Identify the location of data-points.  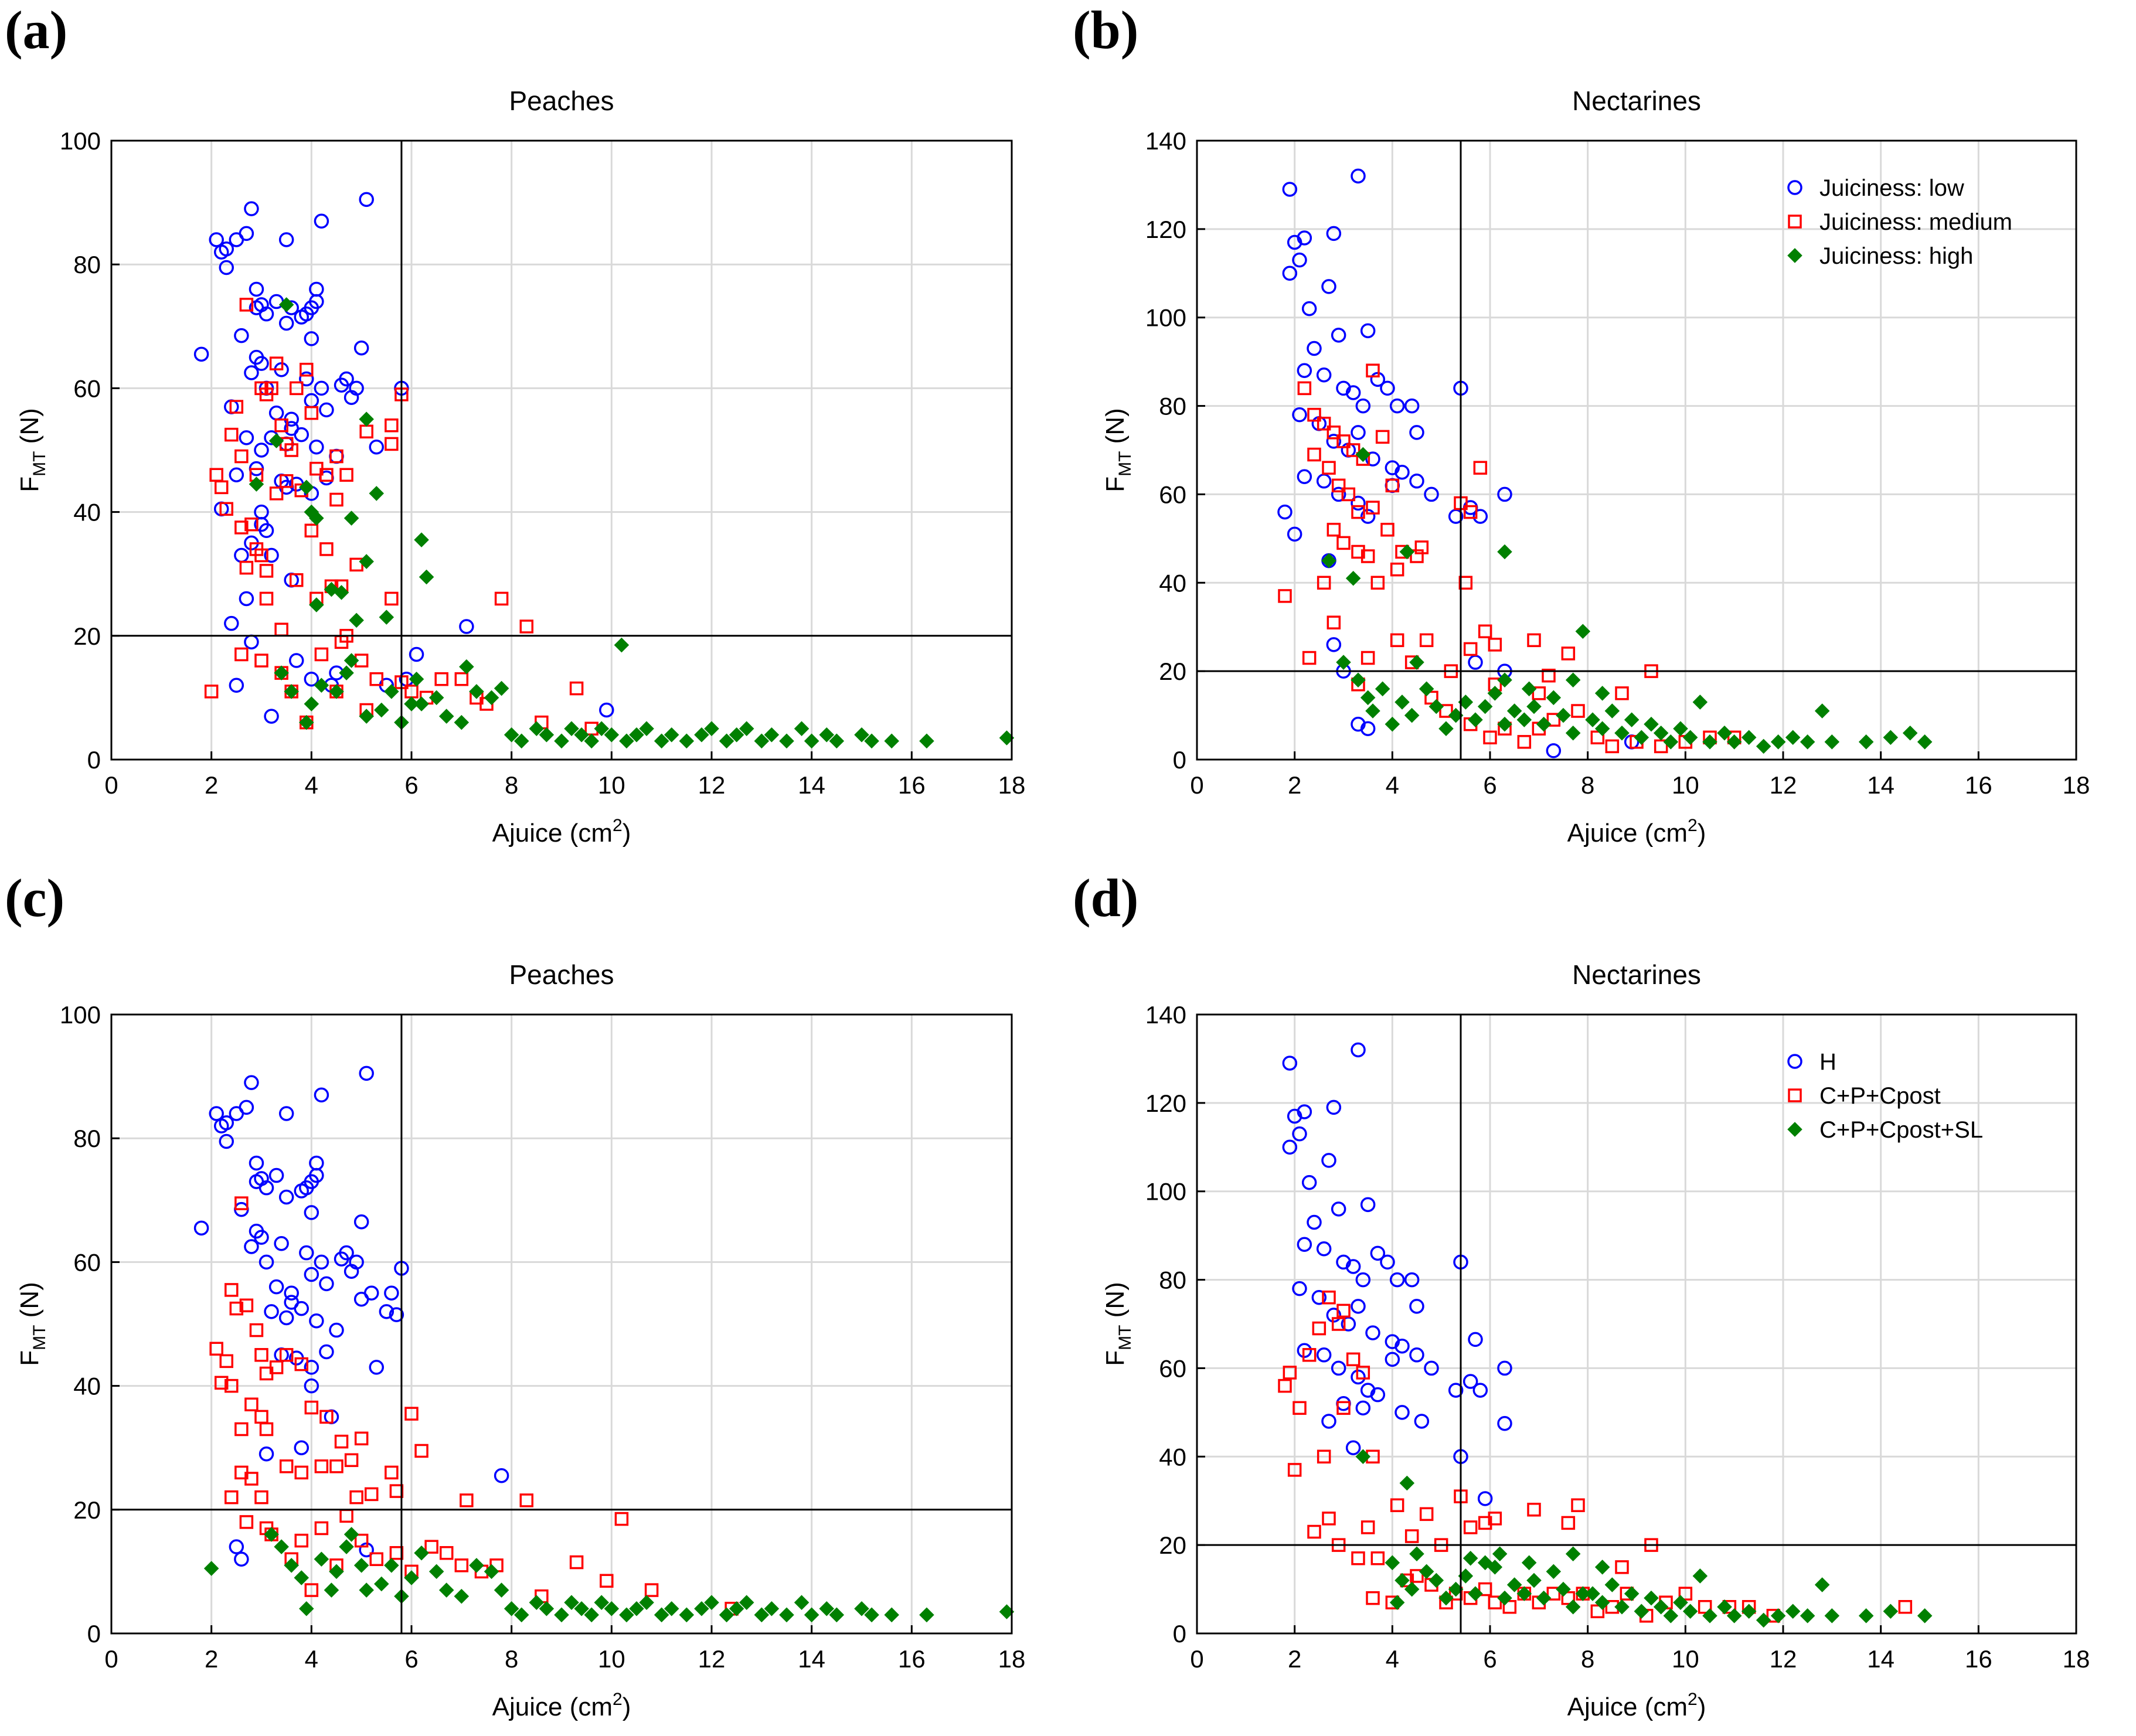
(604, 470).